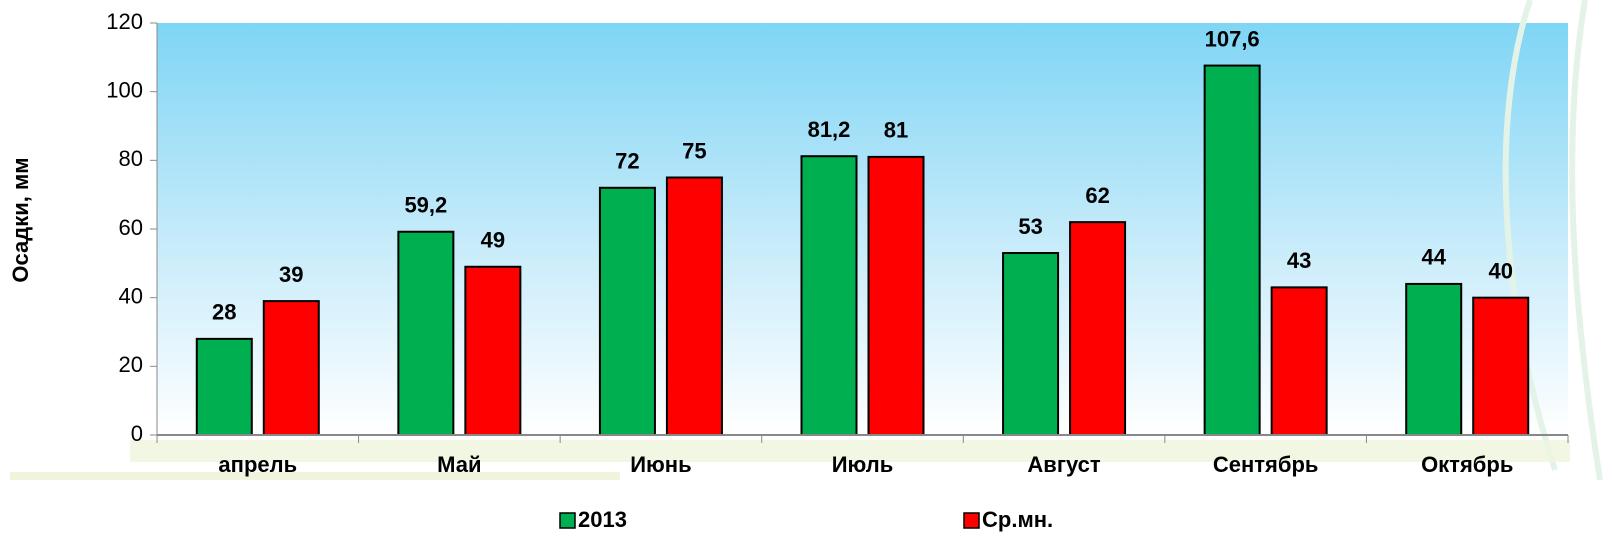  I want to click on x-tick-label: Октябрь, so click(1467, 464).